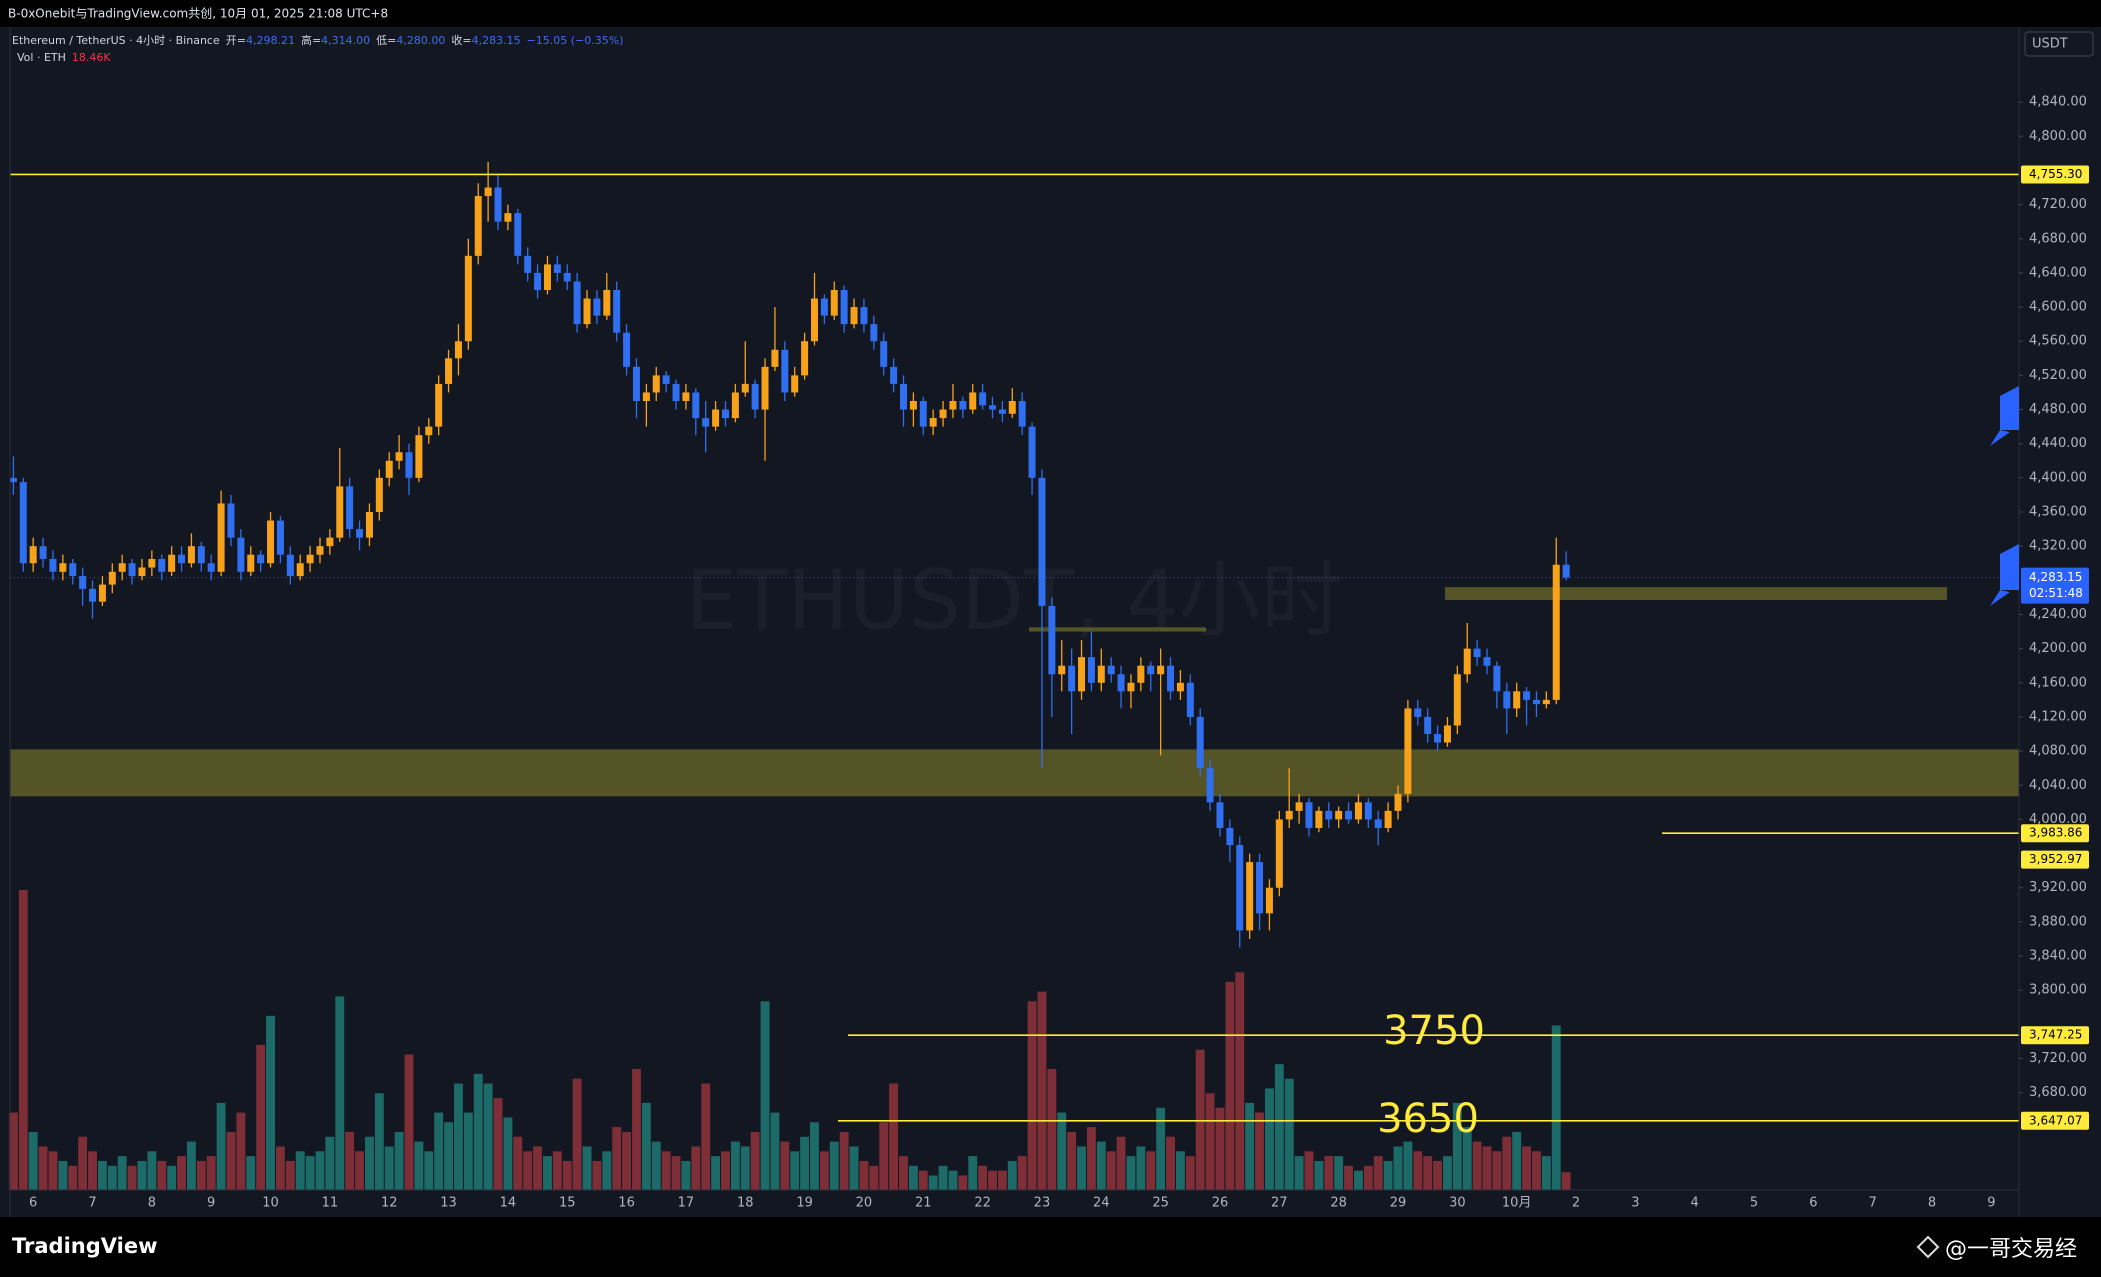 The image size is (2101, 1277). I want to click on ohlc-label: 高=, so click(311, 40).